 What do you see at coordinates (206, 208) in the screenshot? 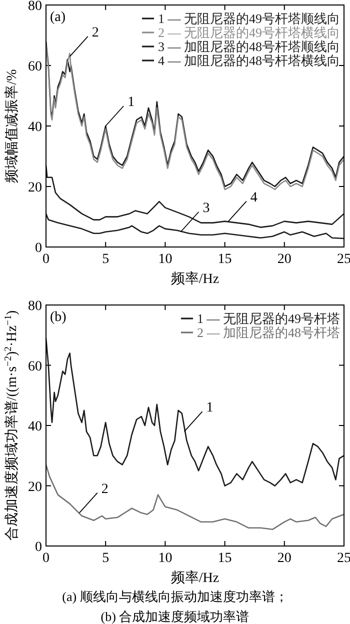
I see `annotation: 3` at bounding box center [206, 208].